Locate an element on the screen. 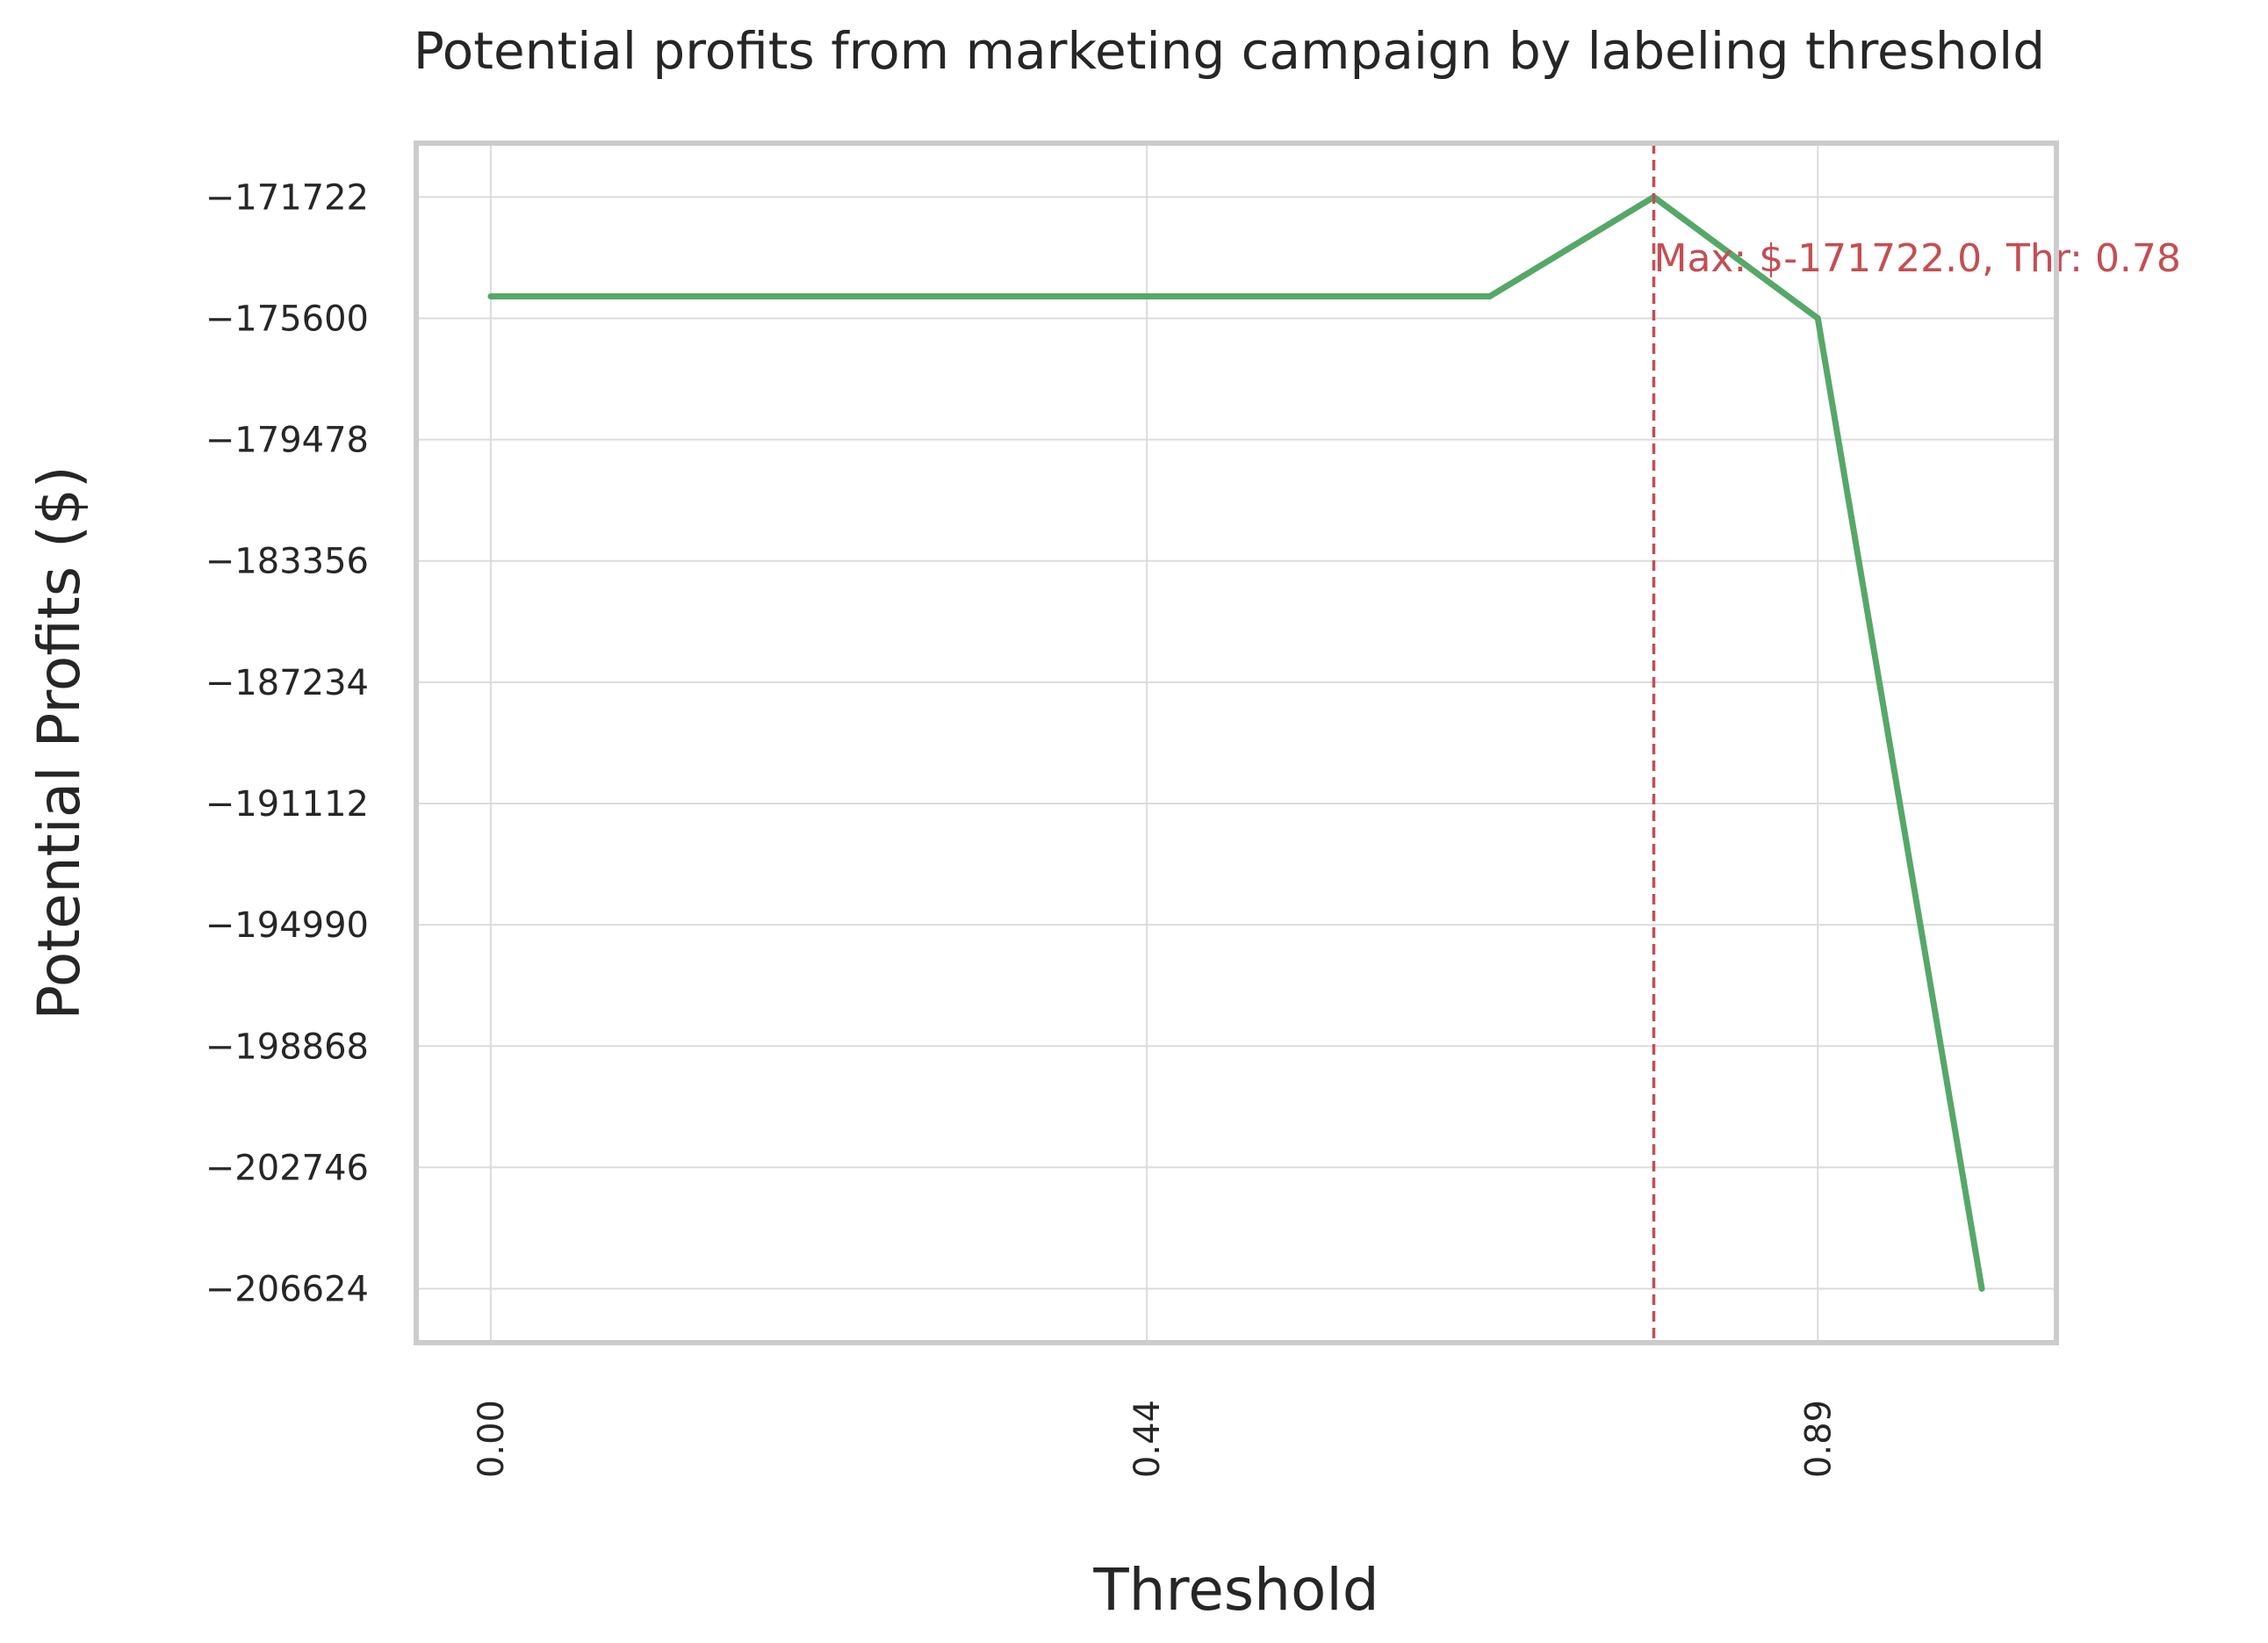 The image size is (2268, 1643). y-tick-label: −175600 is located at coordinates (287, 319).